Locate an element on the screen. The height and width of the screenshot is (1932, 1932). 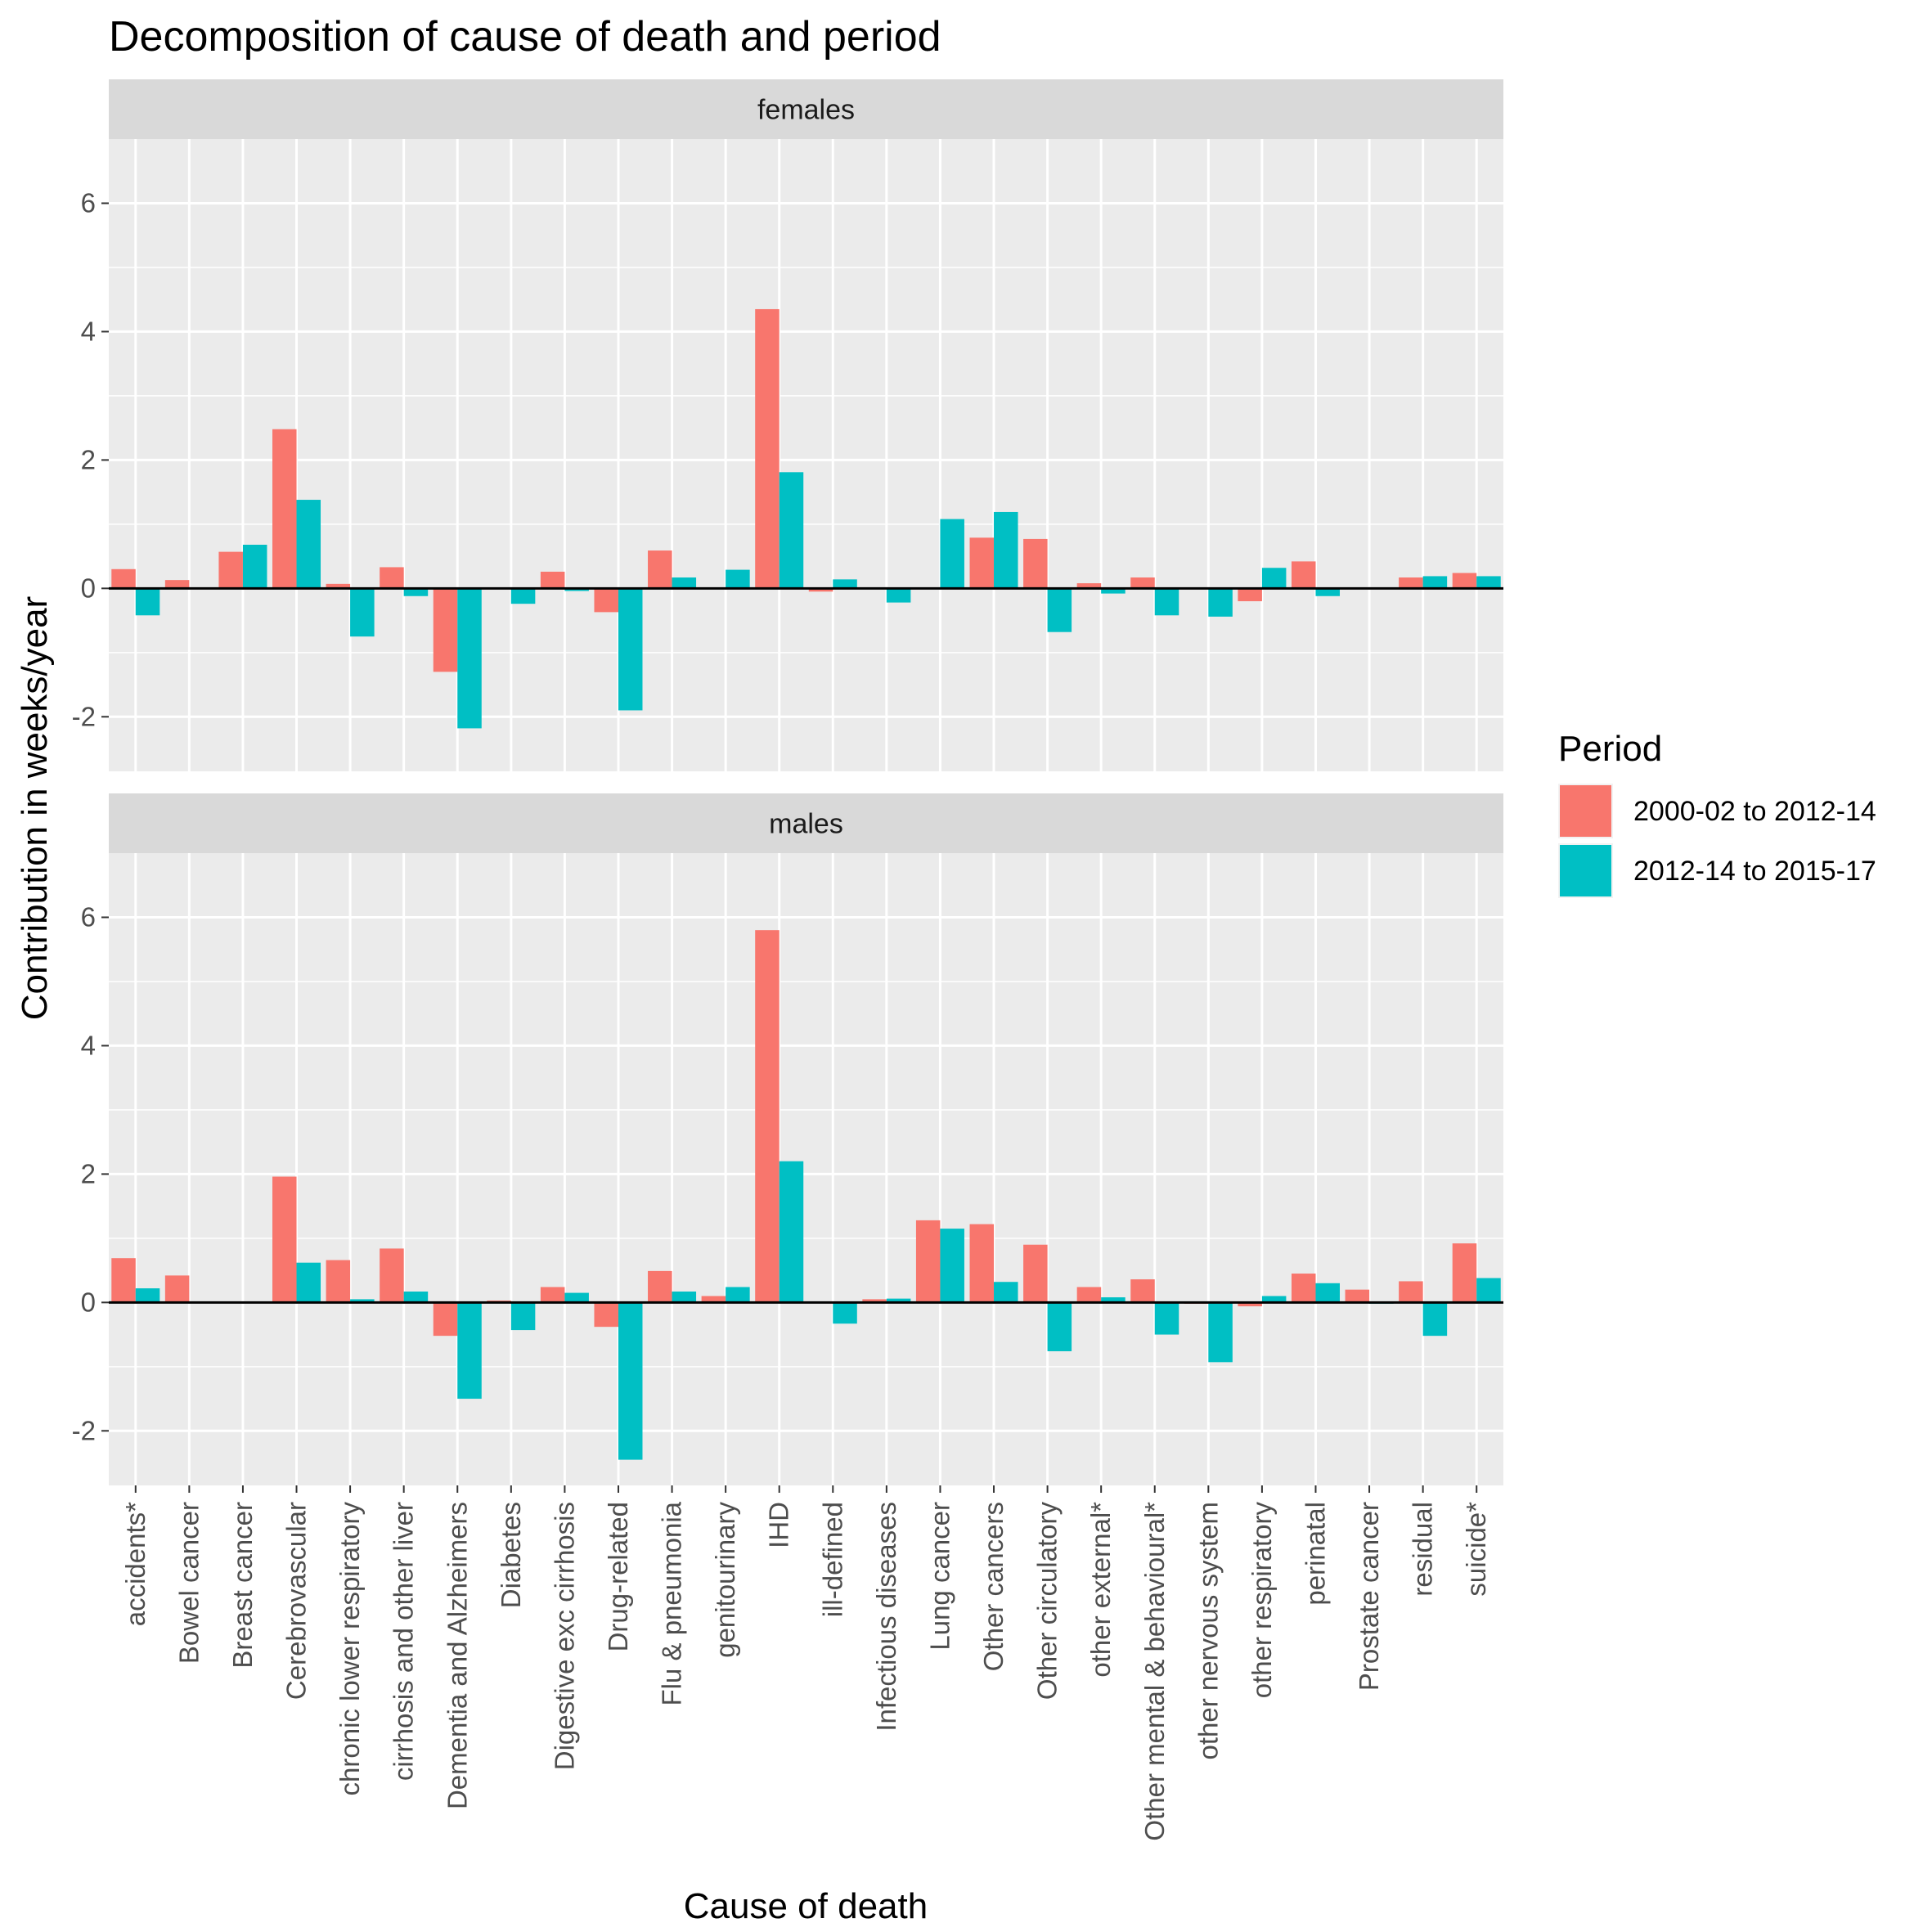
y-tick-label: 2 is located at coordinates (89, 459).